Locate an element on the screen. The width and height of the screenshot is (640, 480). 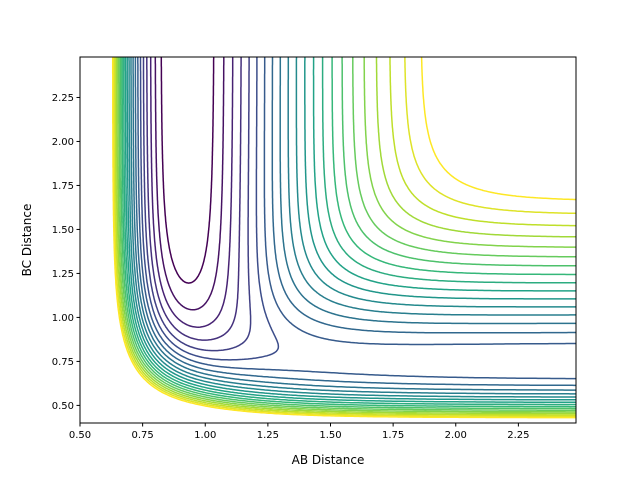
y-axis-label: BC Distance is located at coordinates (27, 240).